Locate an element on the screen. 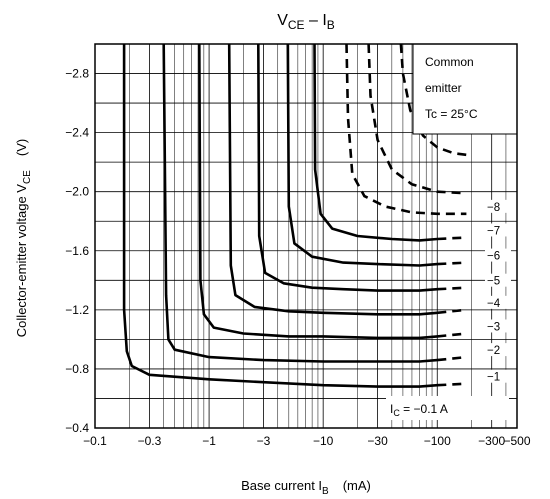 The width and height of the screenshot is (550, 499). curve-2-dashed is located at coordinates (452, 358).